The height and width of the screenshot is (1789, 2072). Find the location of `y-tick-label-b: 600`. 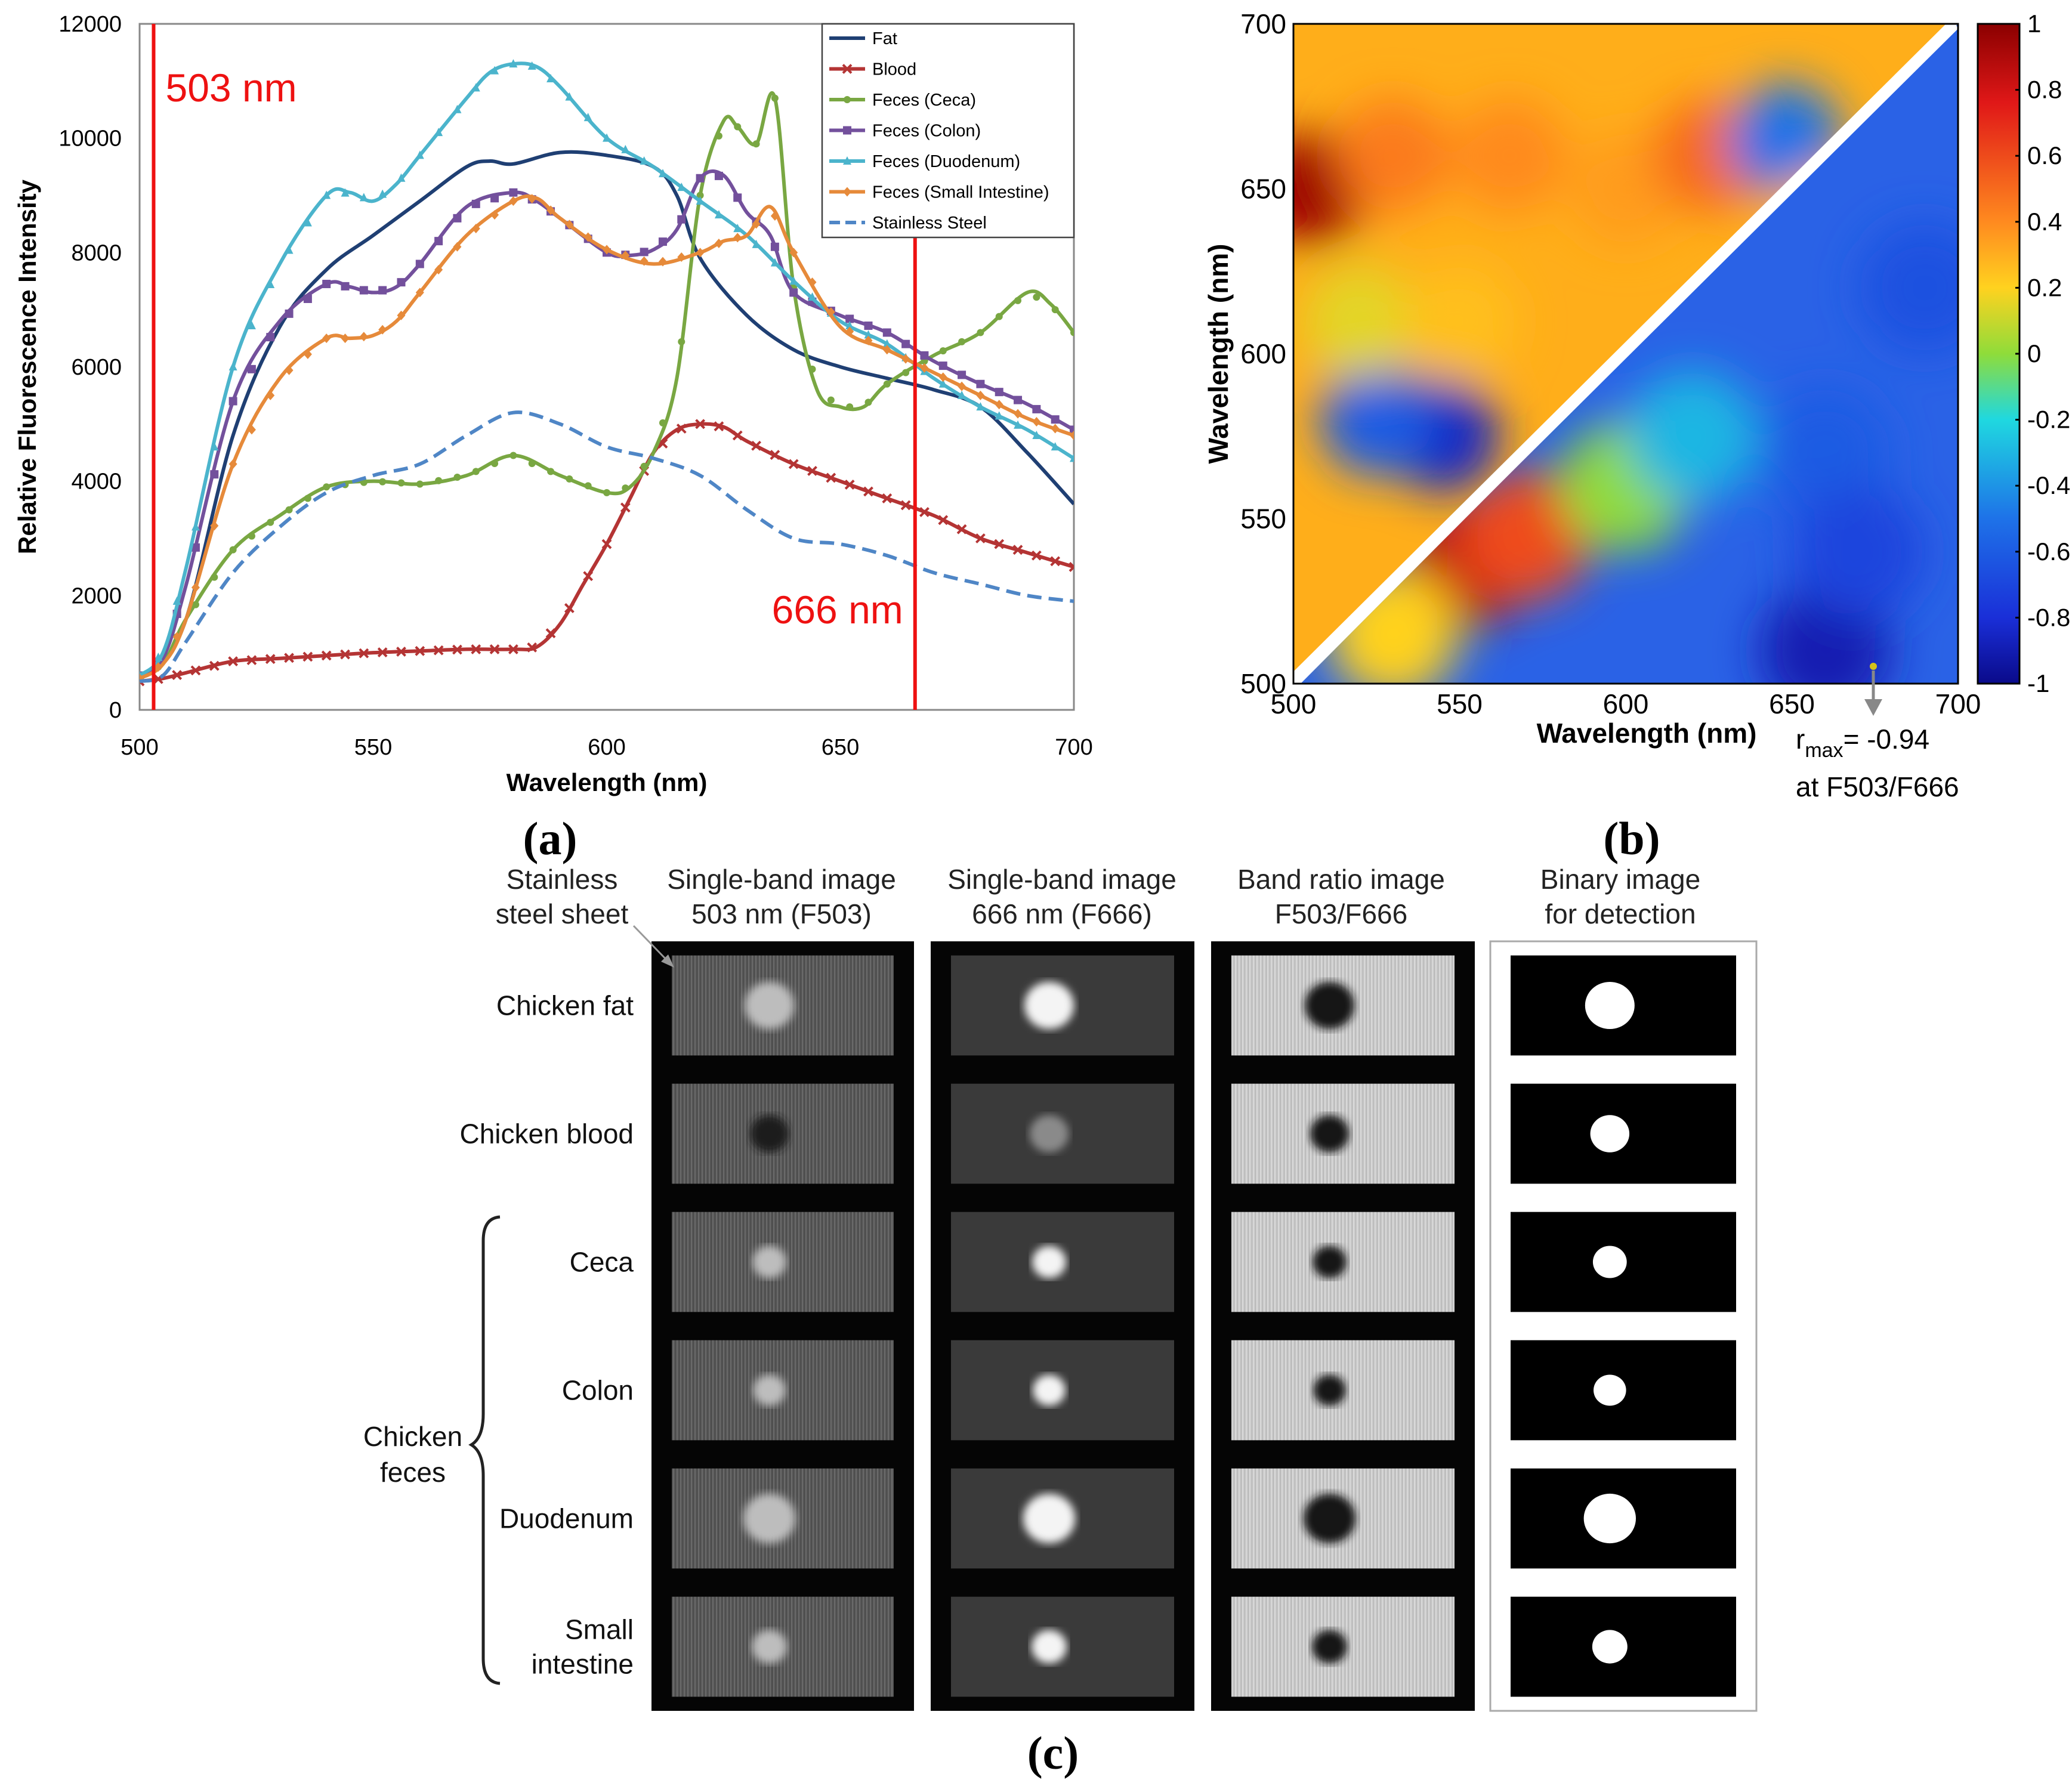

y-tick-label-b: 600 is located at coordinates (1263, 353).